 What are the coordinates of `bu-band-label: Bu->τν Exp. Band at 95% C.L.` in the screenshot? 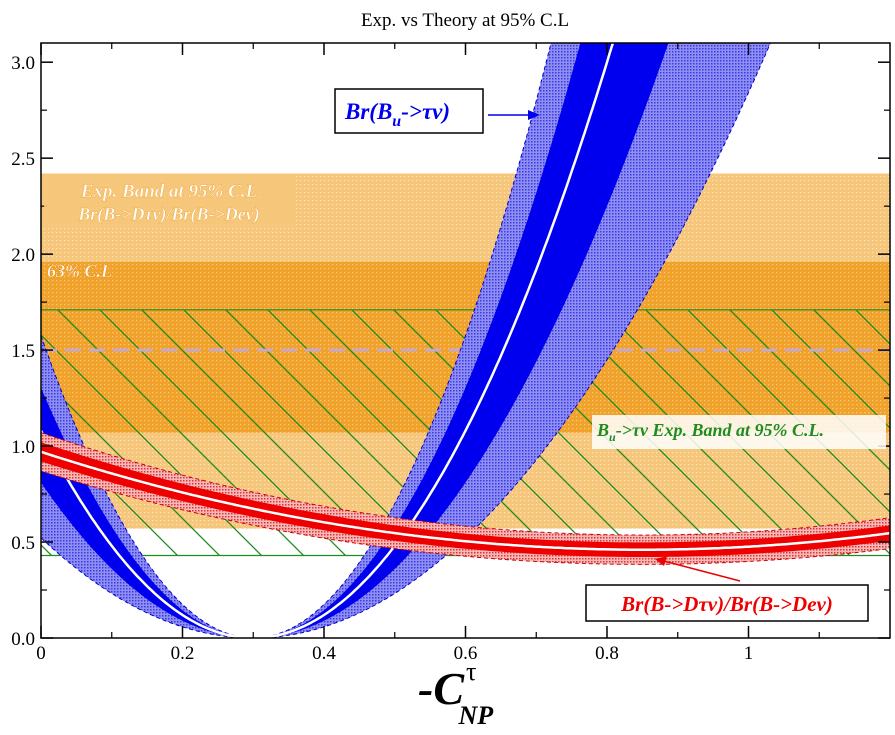 It's located at (739, 432).